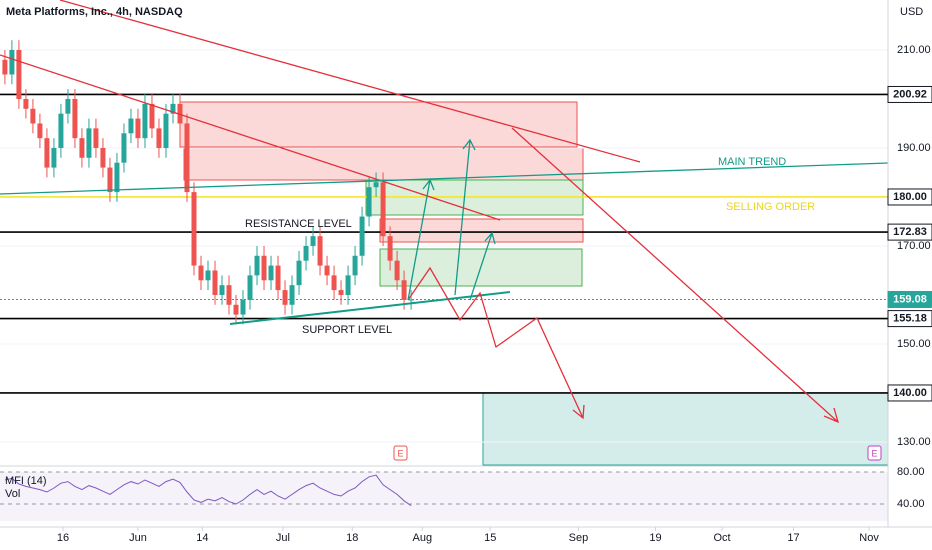 This screenshot has width=932, height=550. Describe the element at coordinates (655, 538) in the screenshot. I see `x-tick-label: 19` at that location.